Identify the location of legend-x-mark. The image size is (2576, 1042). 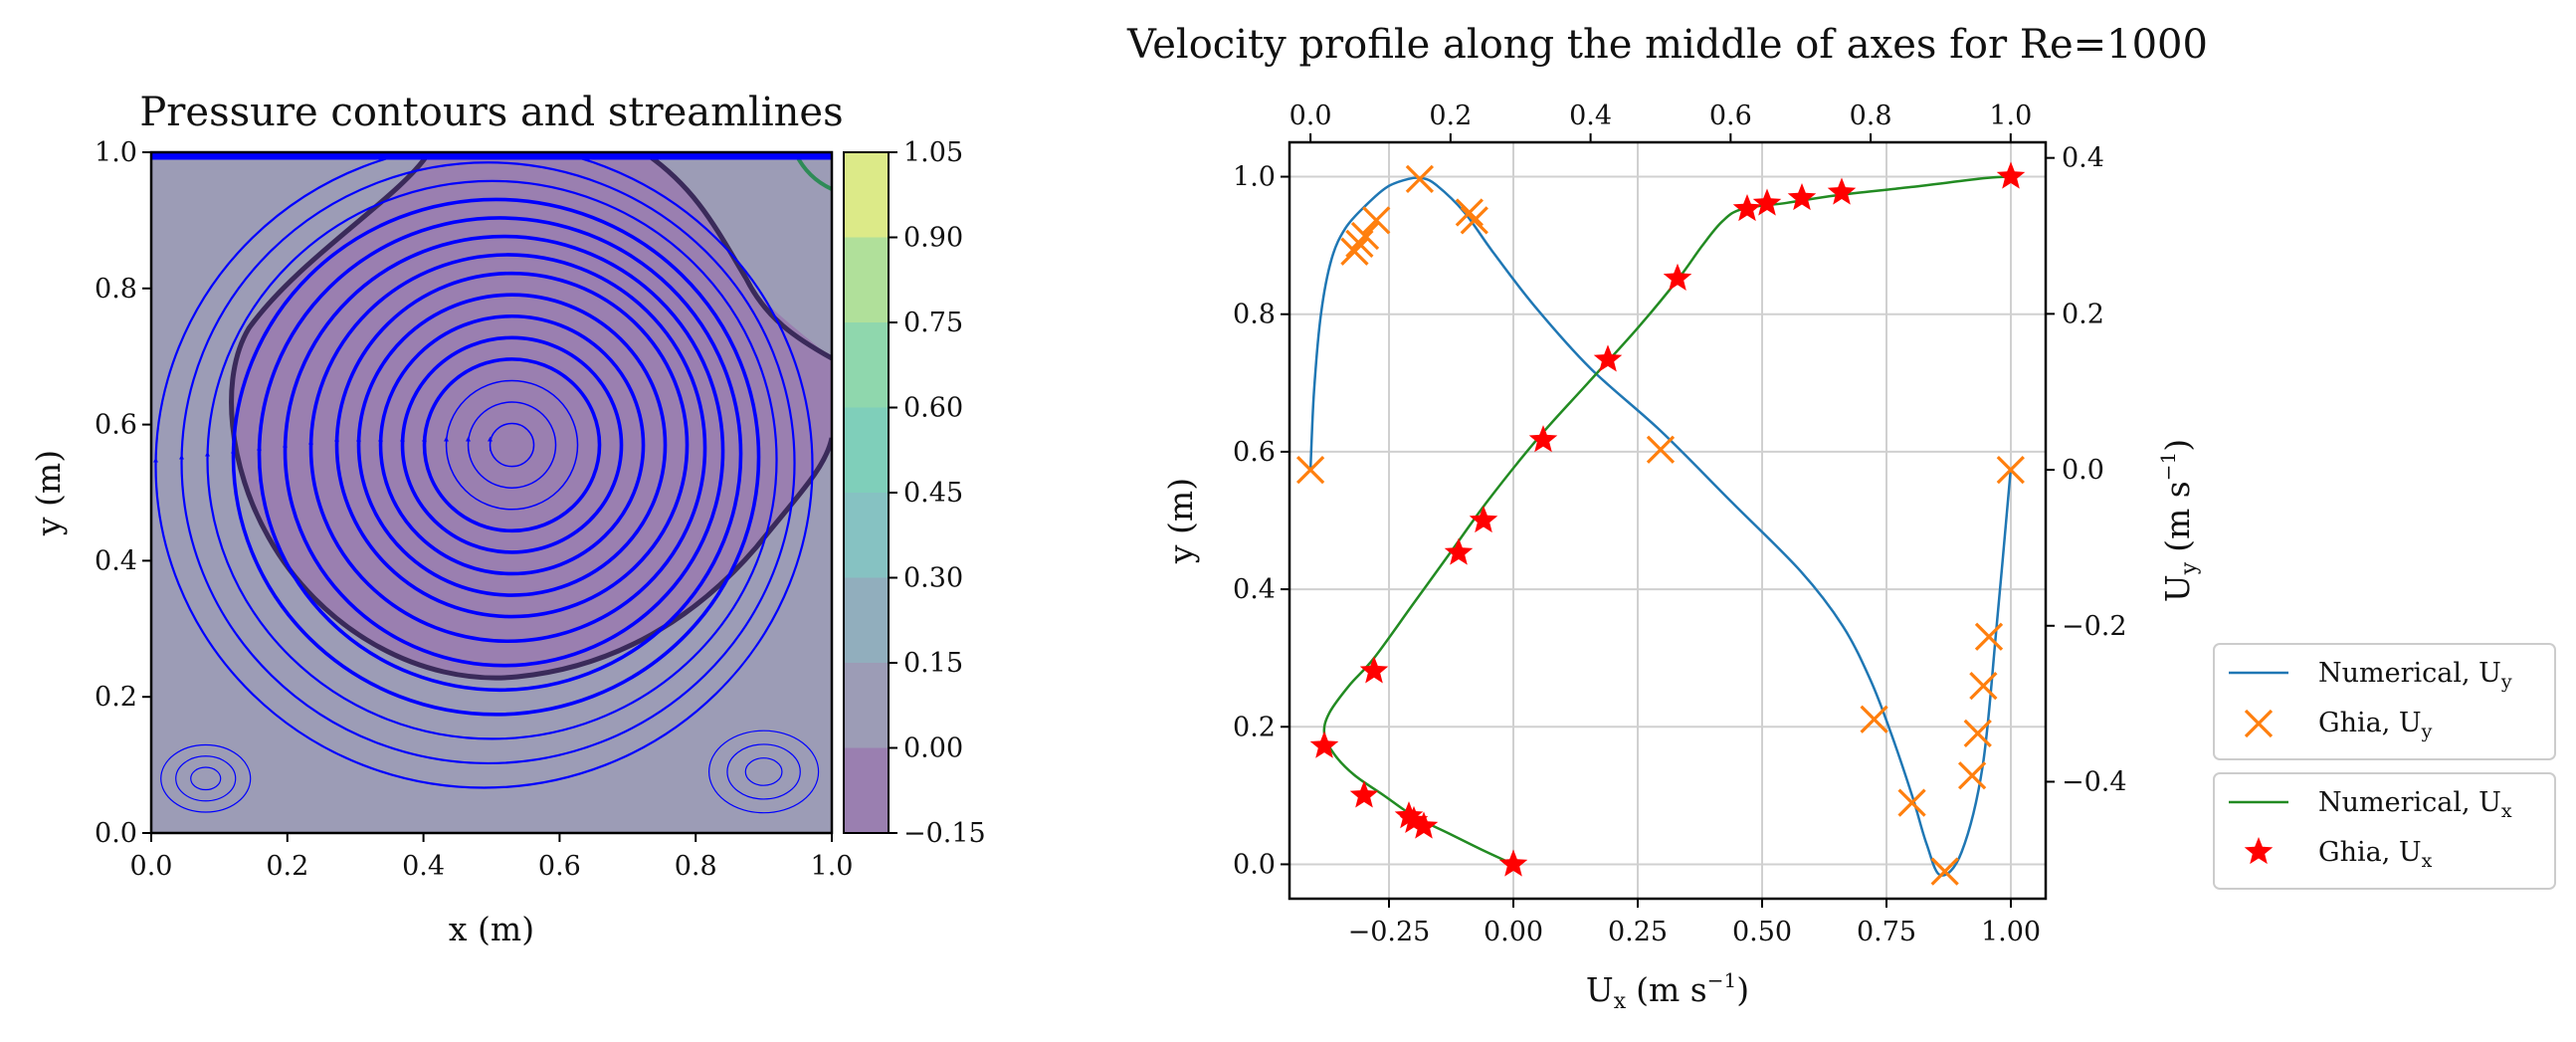
(2259, 723).